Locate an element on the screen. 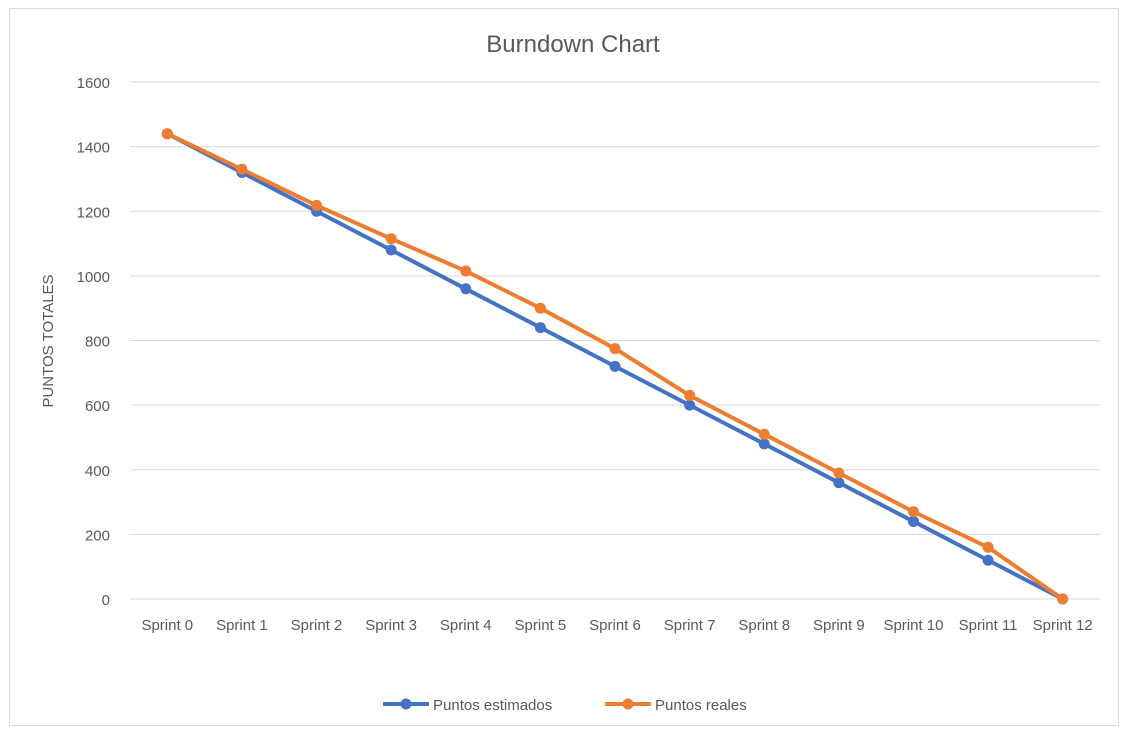 The height and width of the screenshot is (733, 1129). x-tick-label: Sprint 5 is located at coordinates (541, 625).